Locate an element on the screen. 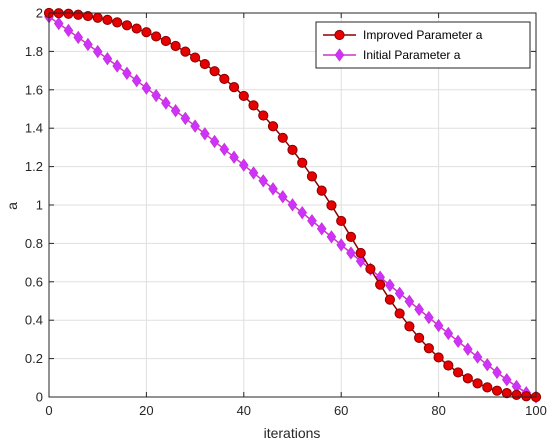  x-tick-label: 40 is located at coordinates (244, 410).